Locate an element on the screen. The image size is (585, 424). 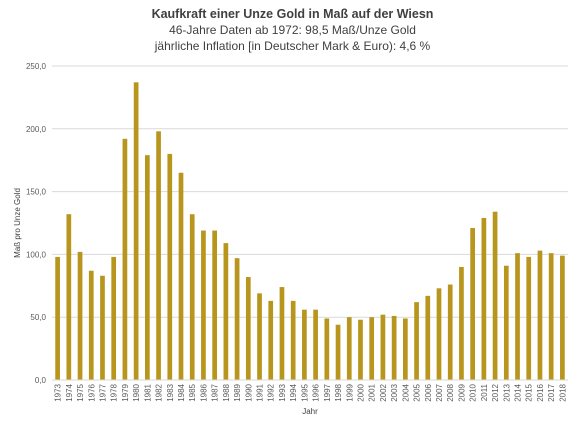
bar-1995 is located at coordinates (304, 344).